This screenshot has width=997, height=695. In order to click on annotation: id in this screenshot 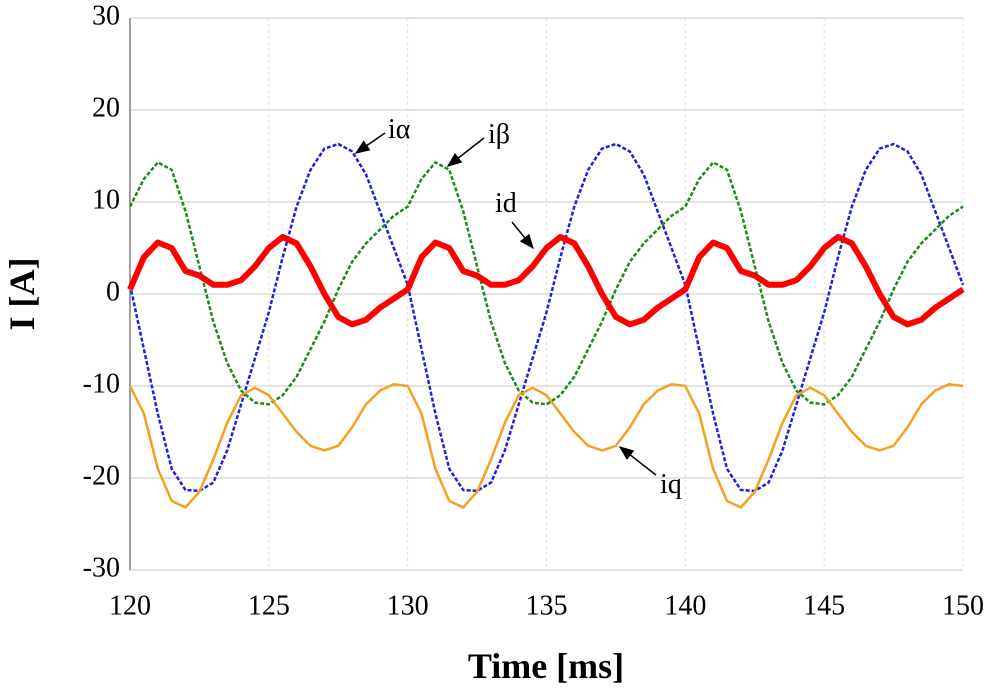, I will do `click(506, 203)`.